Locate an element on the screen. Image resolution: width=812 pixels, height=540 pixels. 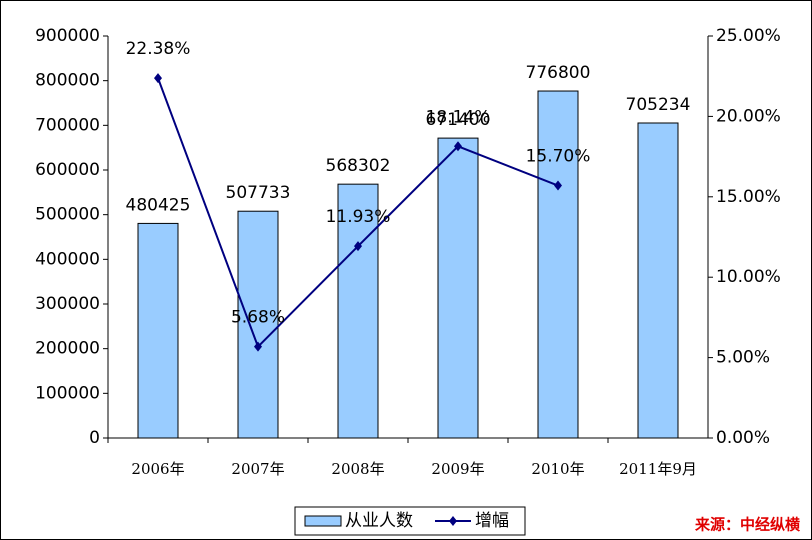
x-tick-label: 2008年 is located at coordinates (357, 469).